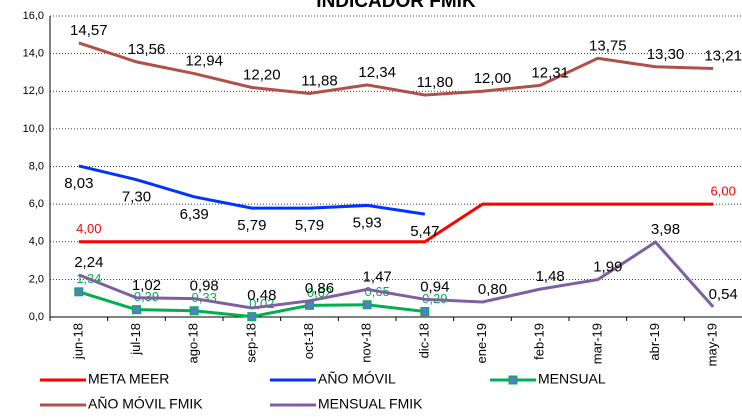  What do you see at coordinates (377, 72) in the screenshot?
I see `data-label: 12,34` at bounding box center [377, 72].